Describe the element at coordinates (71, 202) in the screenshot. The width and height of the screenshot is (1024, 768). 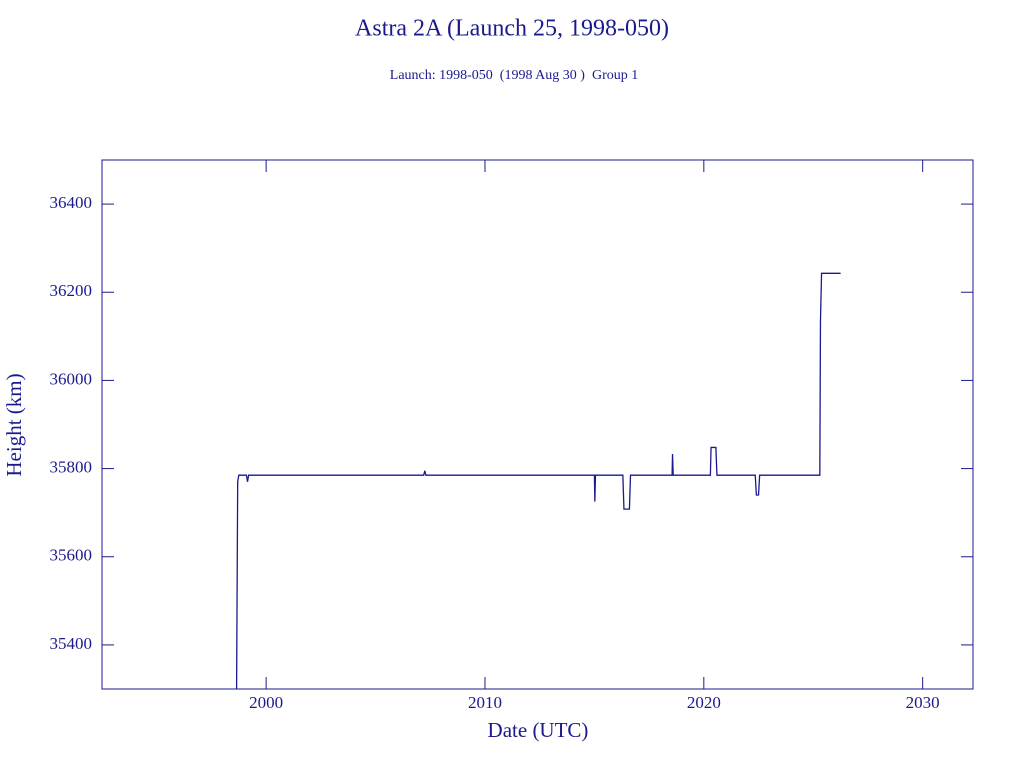
I see `y-tick-label: 36400` at that location.